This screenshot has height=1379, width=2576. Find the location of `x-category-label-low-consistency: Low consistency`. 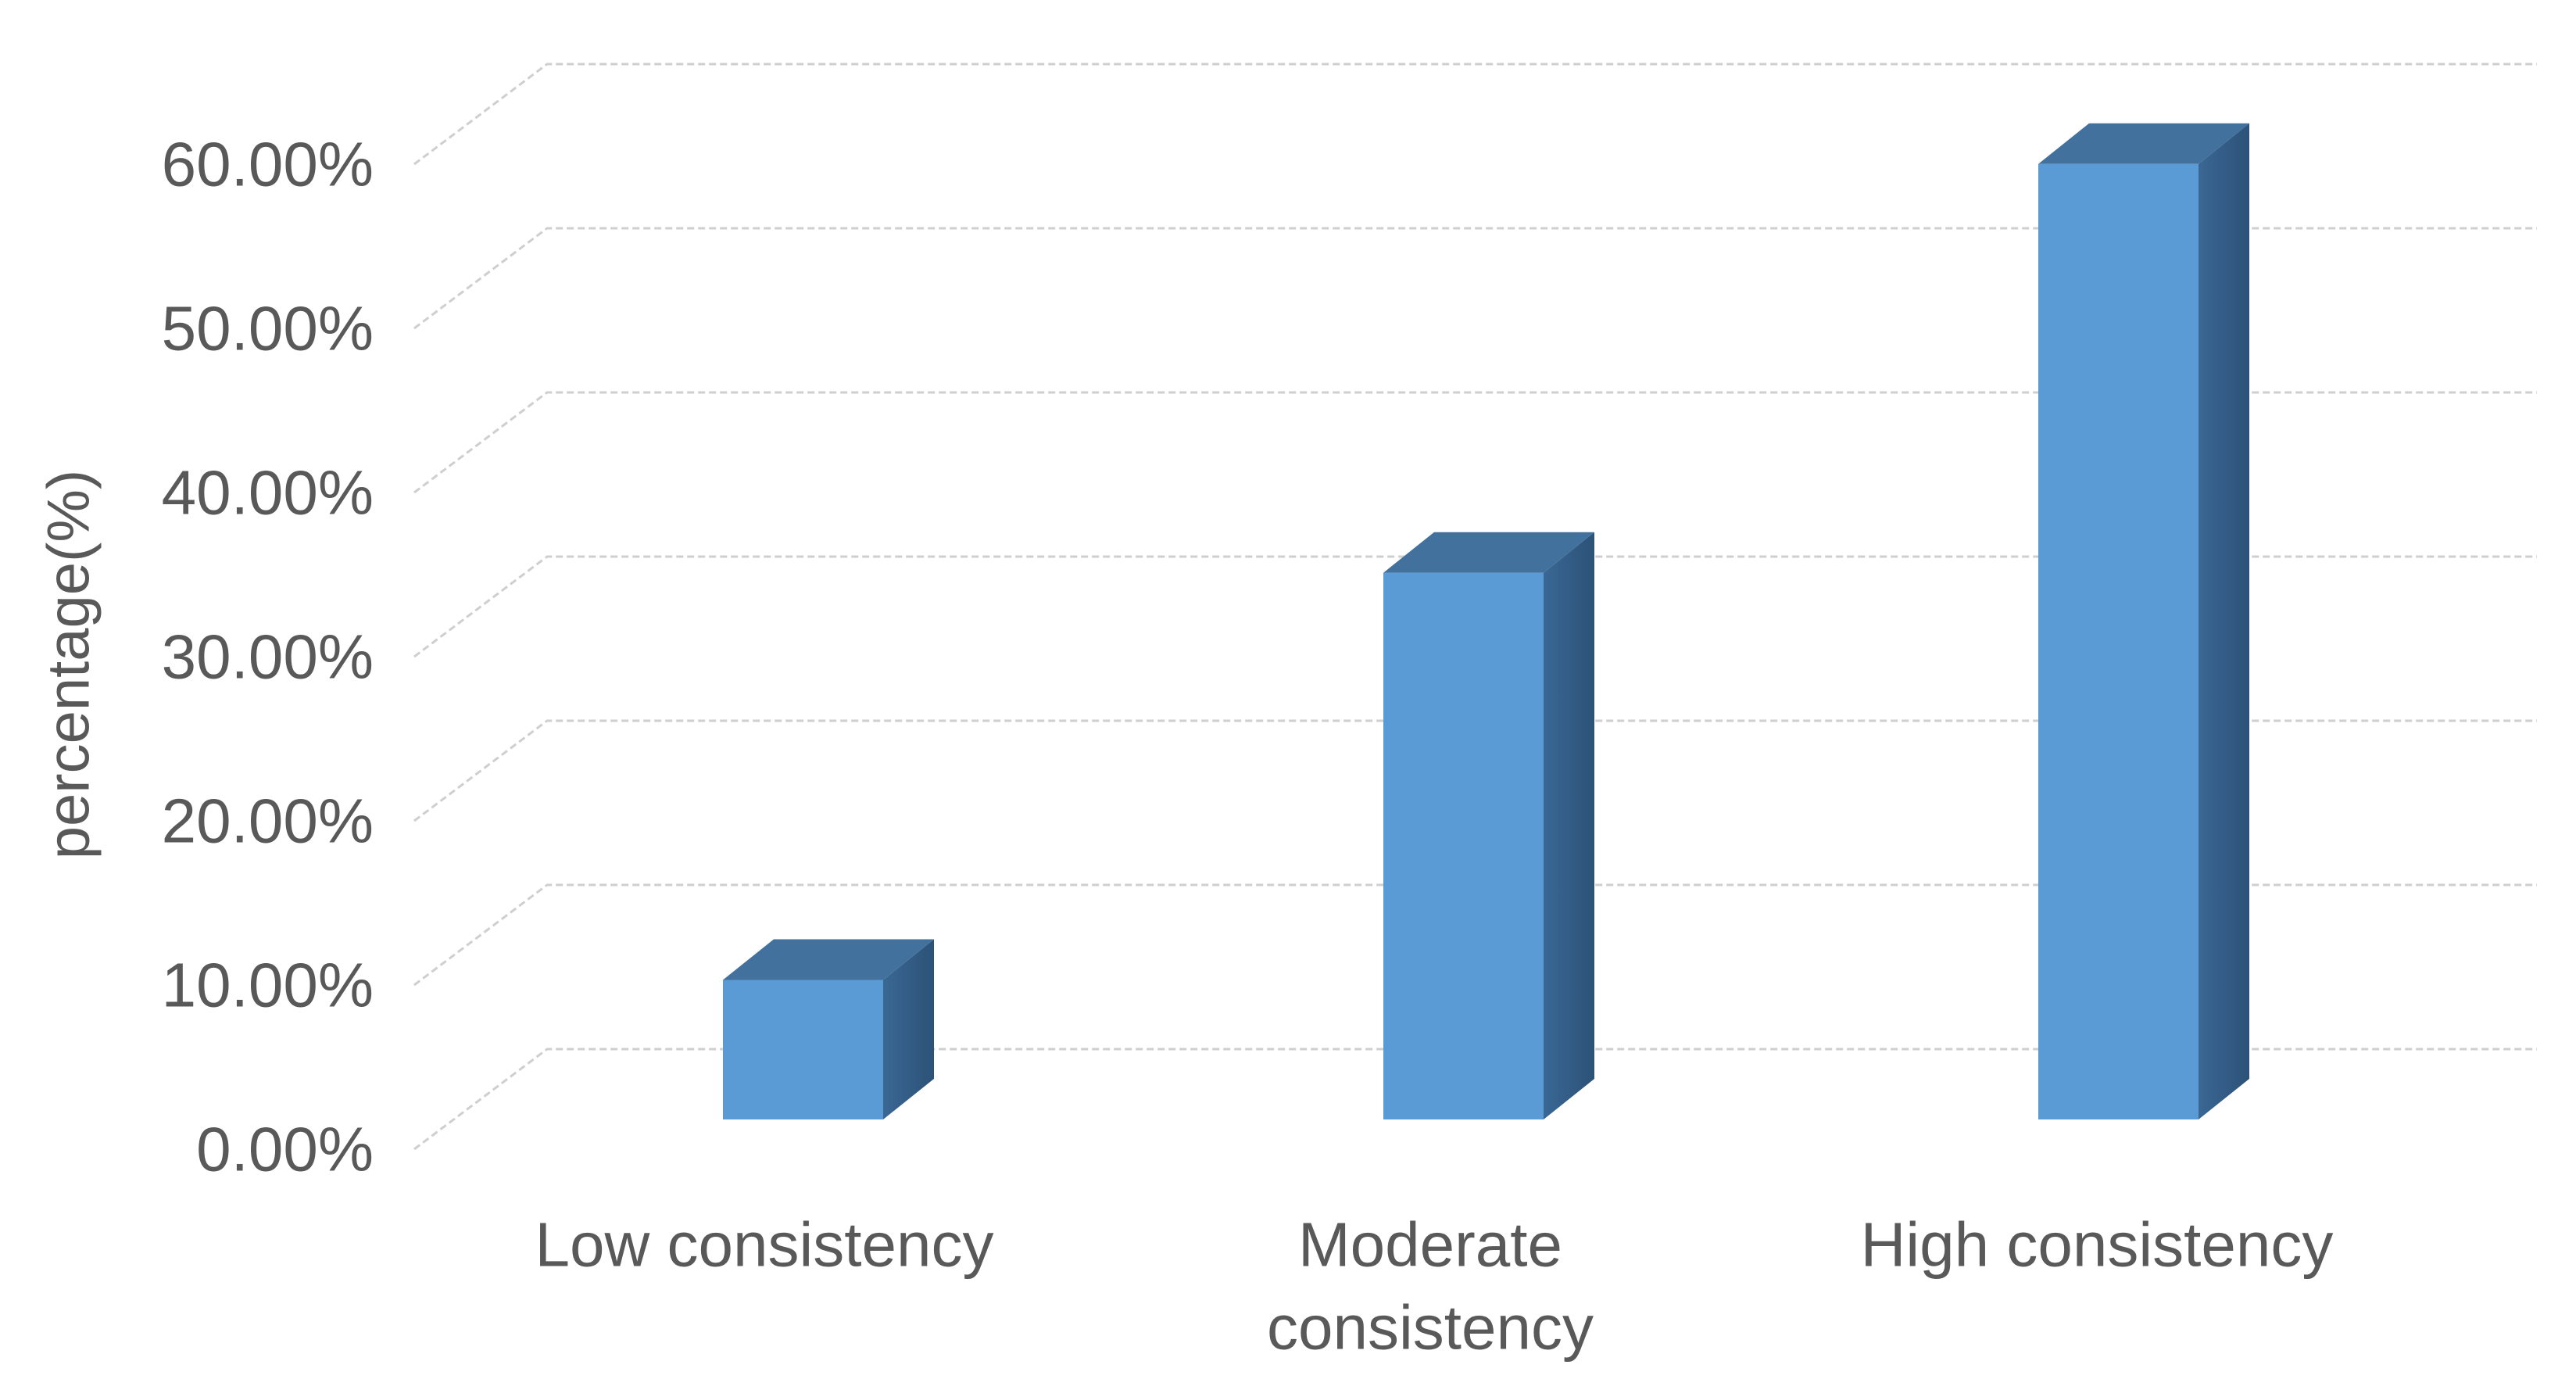

x-category-label-low-consistency: Low consistency is located at coordinates (764, 1245).